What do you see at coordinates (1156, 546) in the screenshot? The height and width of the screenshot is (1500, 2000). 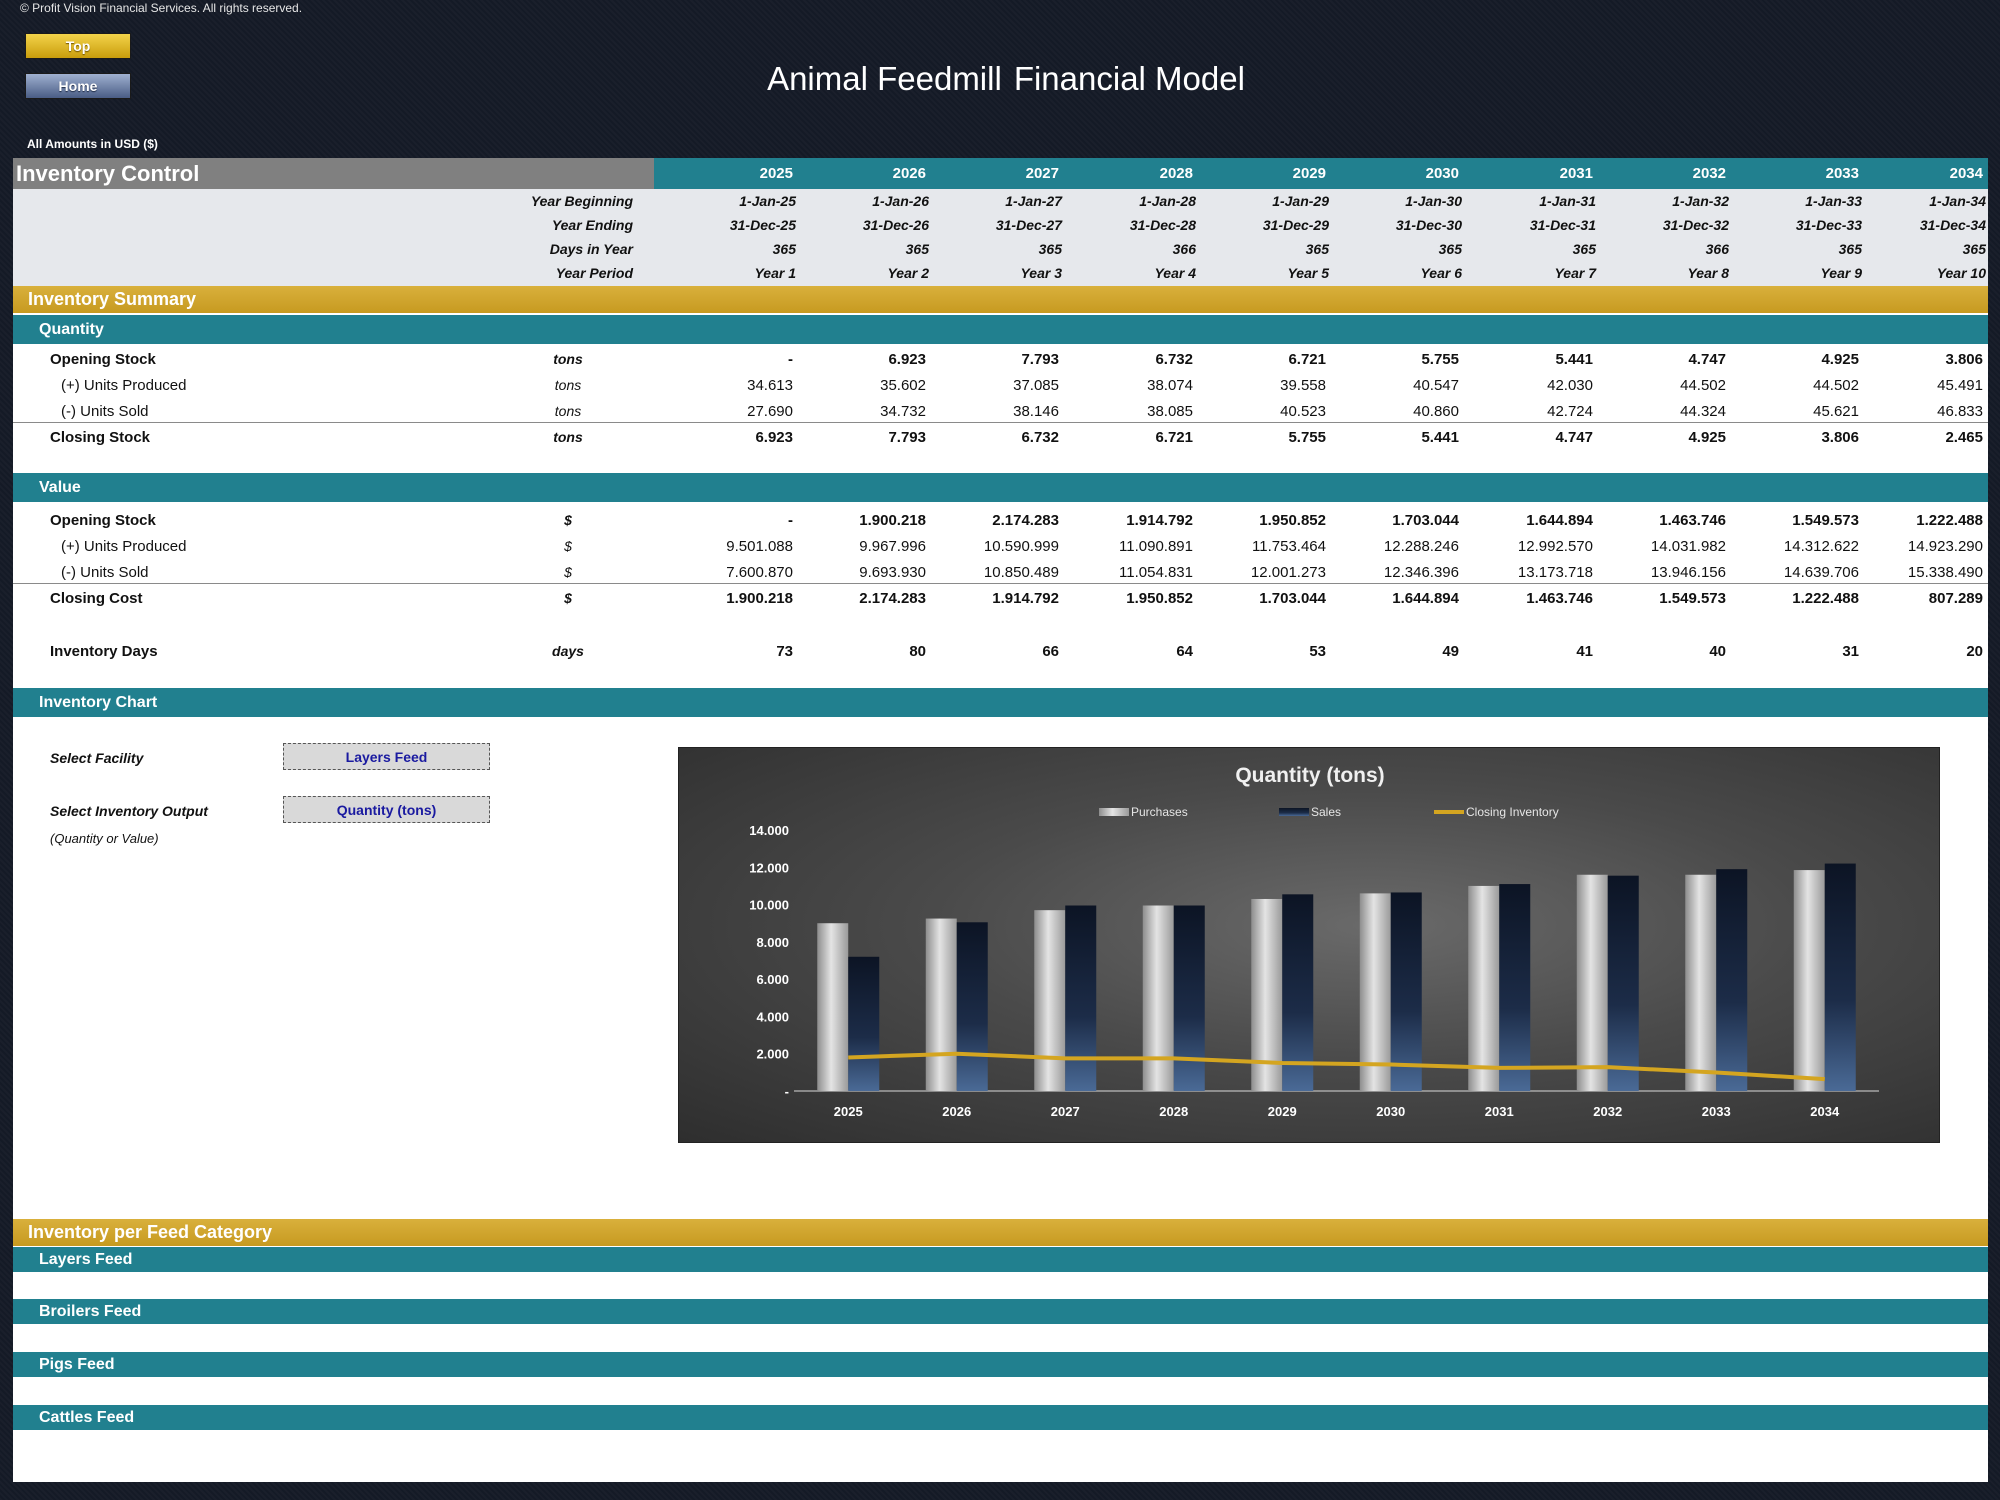 I see `value-cell: 11.090.891` at bounding box center [1156, 546].